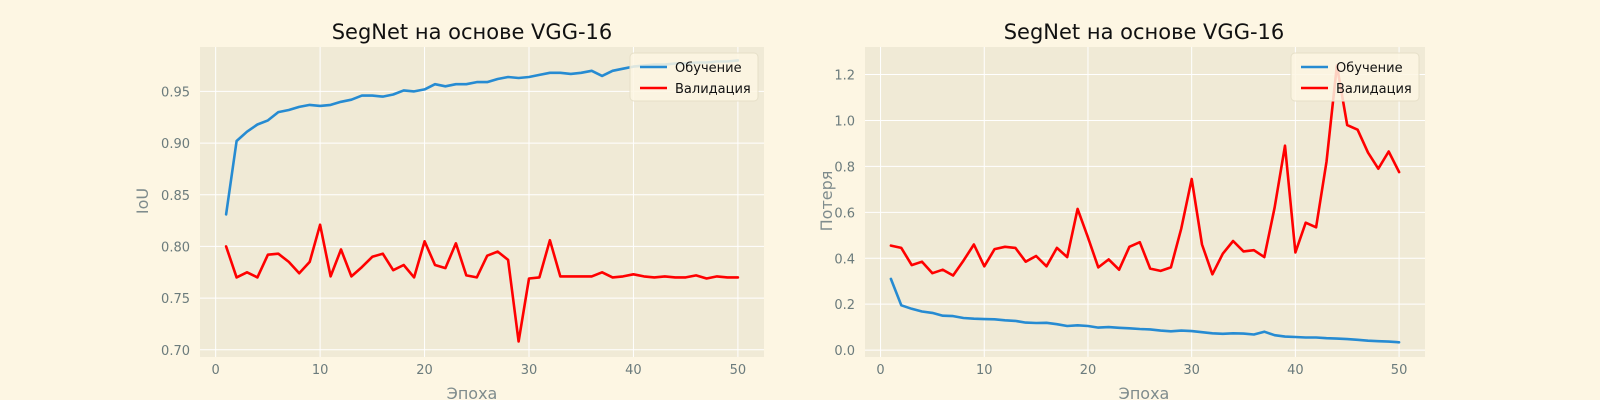  What do you see at coordinates (844, 167) in the screenshot?
I see `y-tick-label: 0.8` at bounding box center [844, 167].